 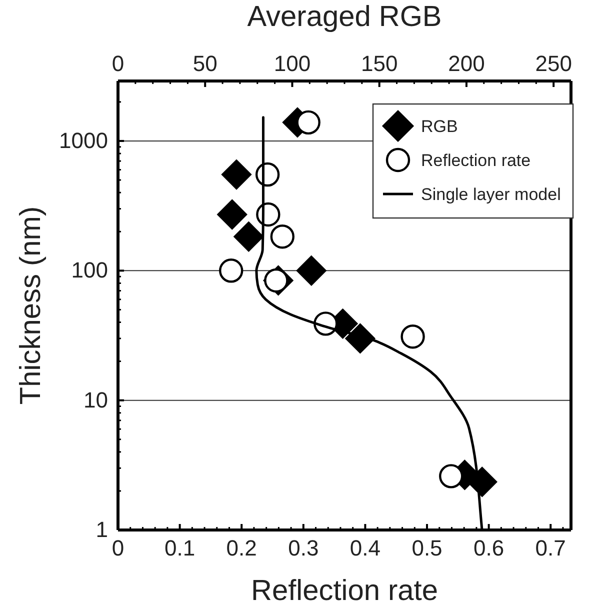 What do you see at coordinates (427, 548) in the screenshot?
I see `x-tick-label: 0.5` at bounding box center [427, 548].